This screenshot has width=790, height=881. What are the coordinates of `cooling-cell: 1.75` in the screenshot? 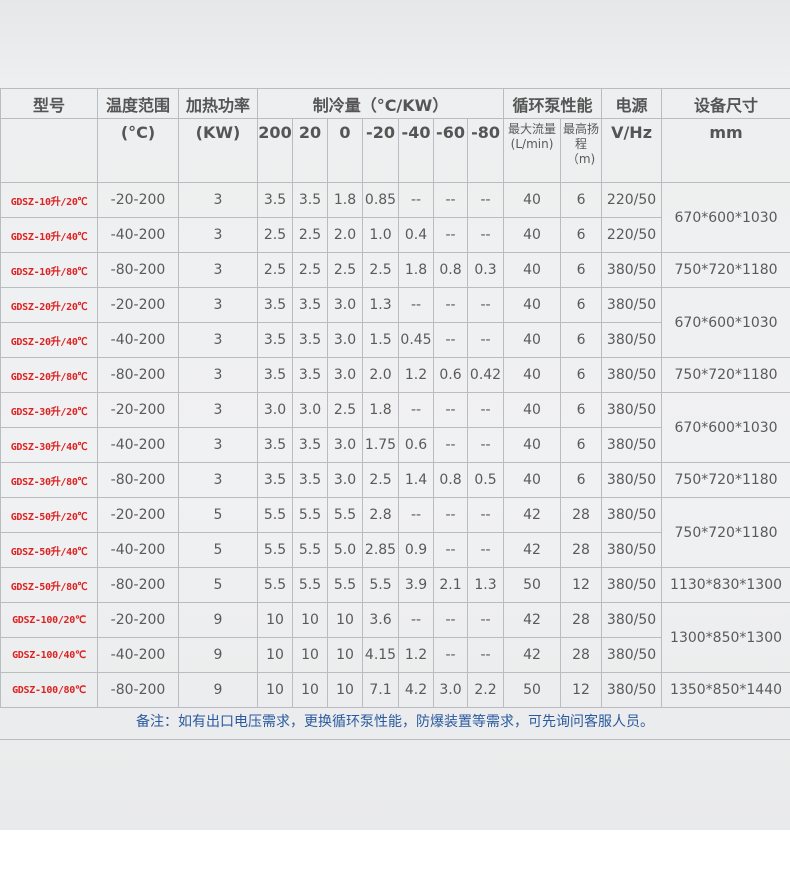 It's located at (380, 445).